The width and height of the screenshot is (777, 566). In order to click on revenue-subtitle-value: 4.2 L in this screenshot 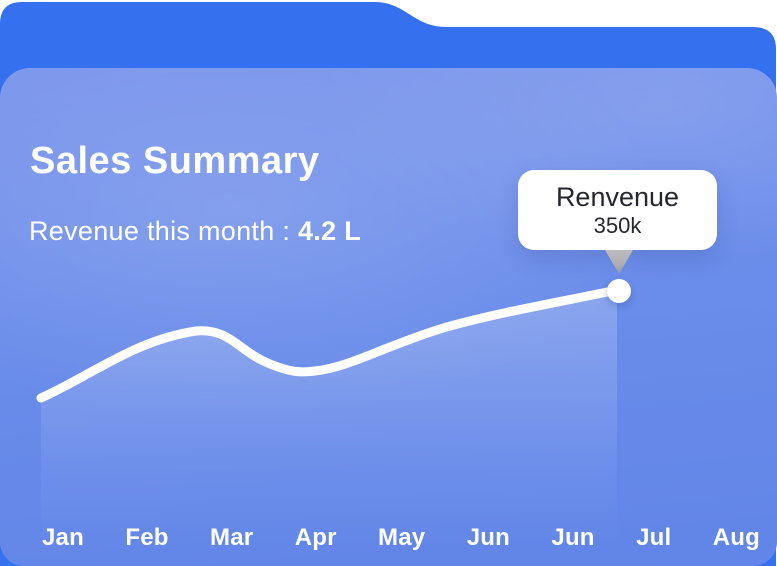, I will do `click(329, 231)`.